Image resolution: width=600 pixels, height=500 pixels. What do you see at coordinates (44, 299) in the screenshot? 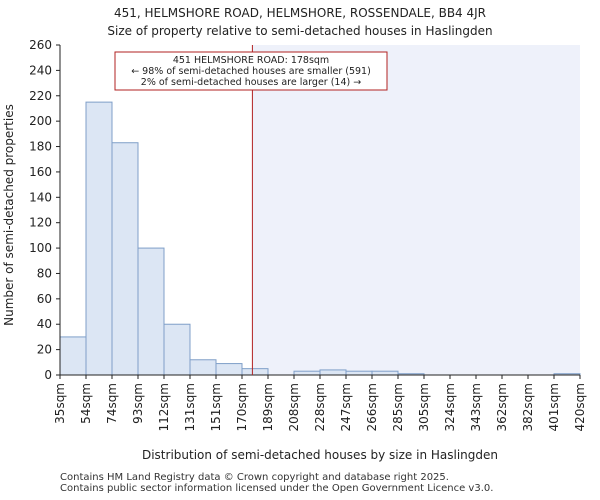
I see `y-tick-label-60: 60` at bounding box center [44, 299].